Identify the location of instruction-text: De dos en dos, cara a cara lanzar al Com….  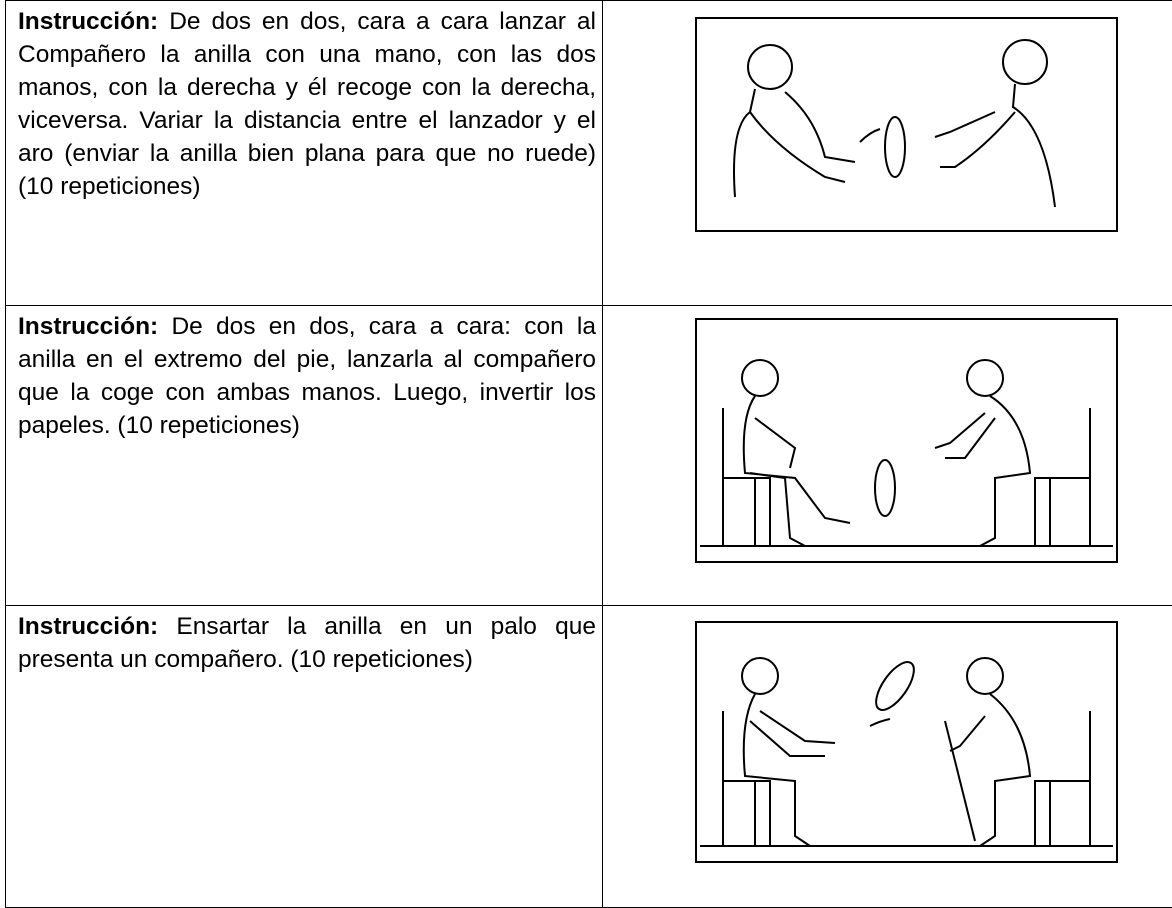
(307, 104).